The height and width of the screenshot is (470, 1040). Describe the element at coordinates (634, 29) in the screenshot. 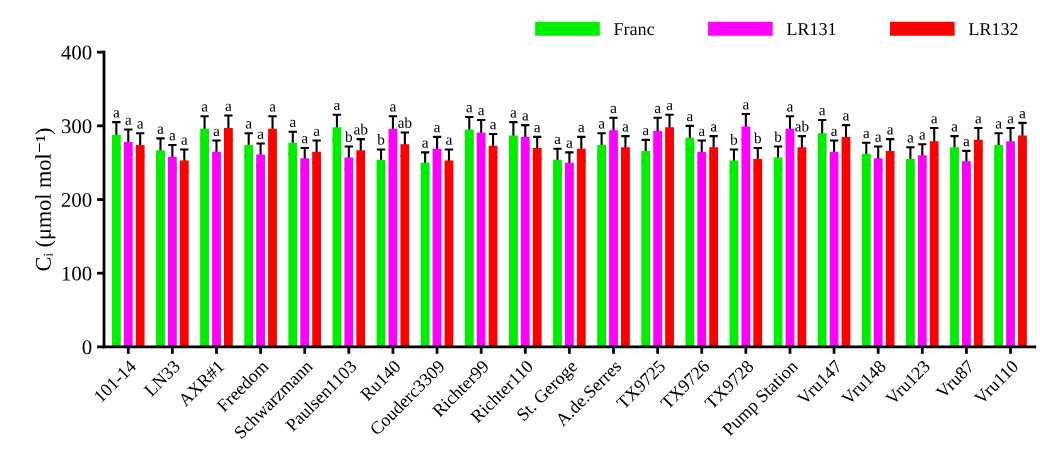

I see `legend-label: Franc` at that location.